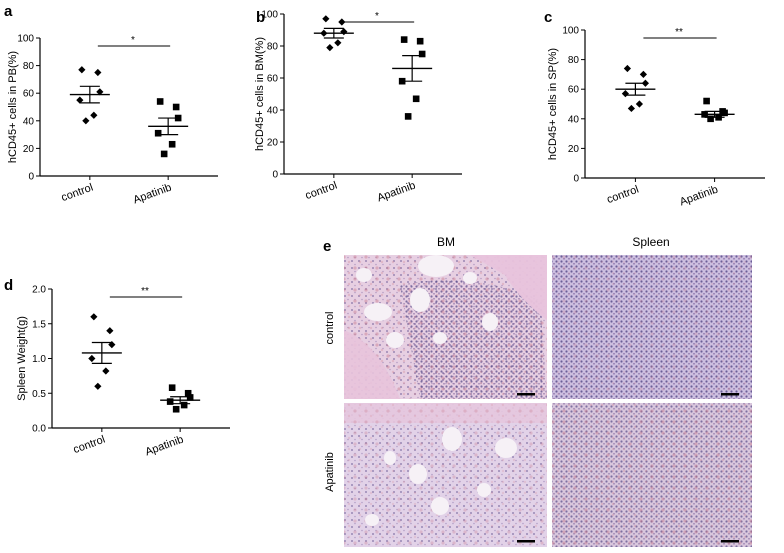  What do you see at coordinates (445, 327) in the screenshot?
I see `histology-image-bm-control` at bounding box center [445, 327].